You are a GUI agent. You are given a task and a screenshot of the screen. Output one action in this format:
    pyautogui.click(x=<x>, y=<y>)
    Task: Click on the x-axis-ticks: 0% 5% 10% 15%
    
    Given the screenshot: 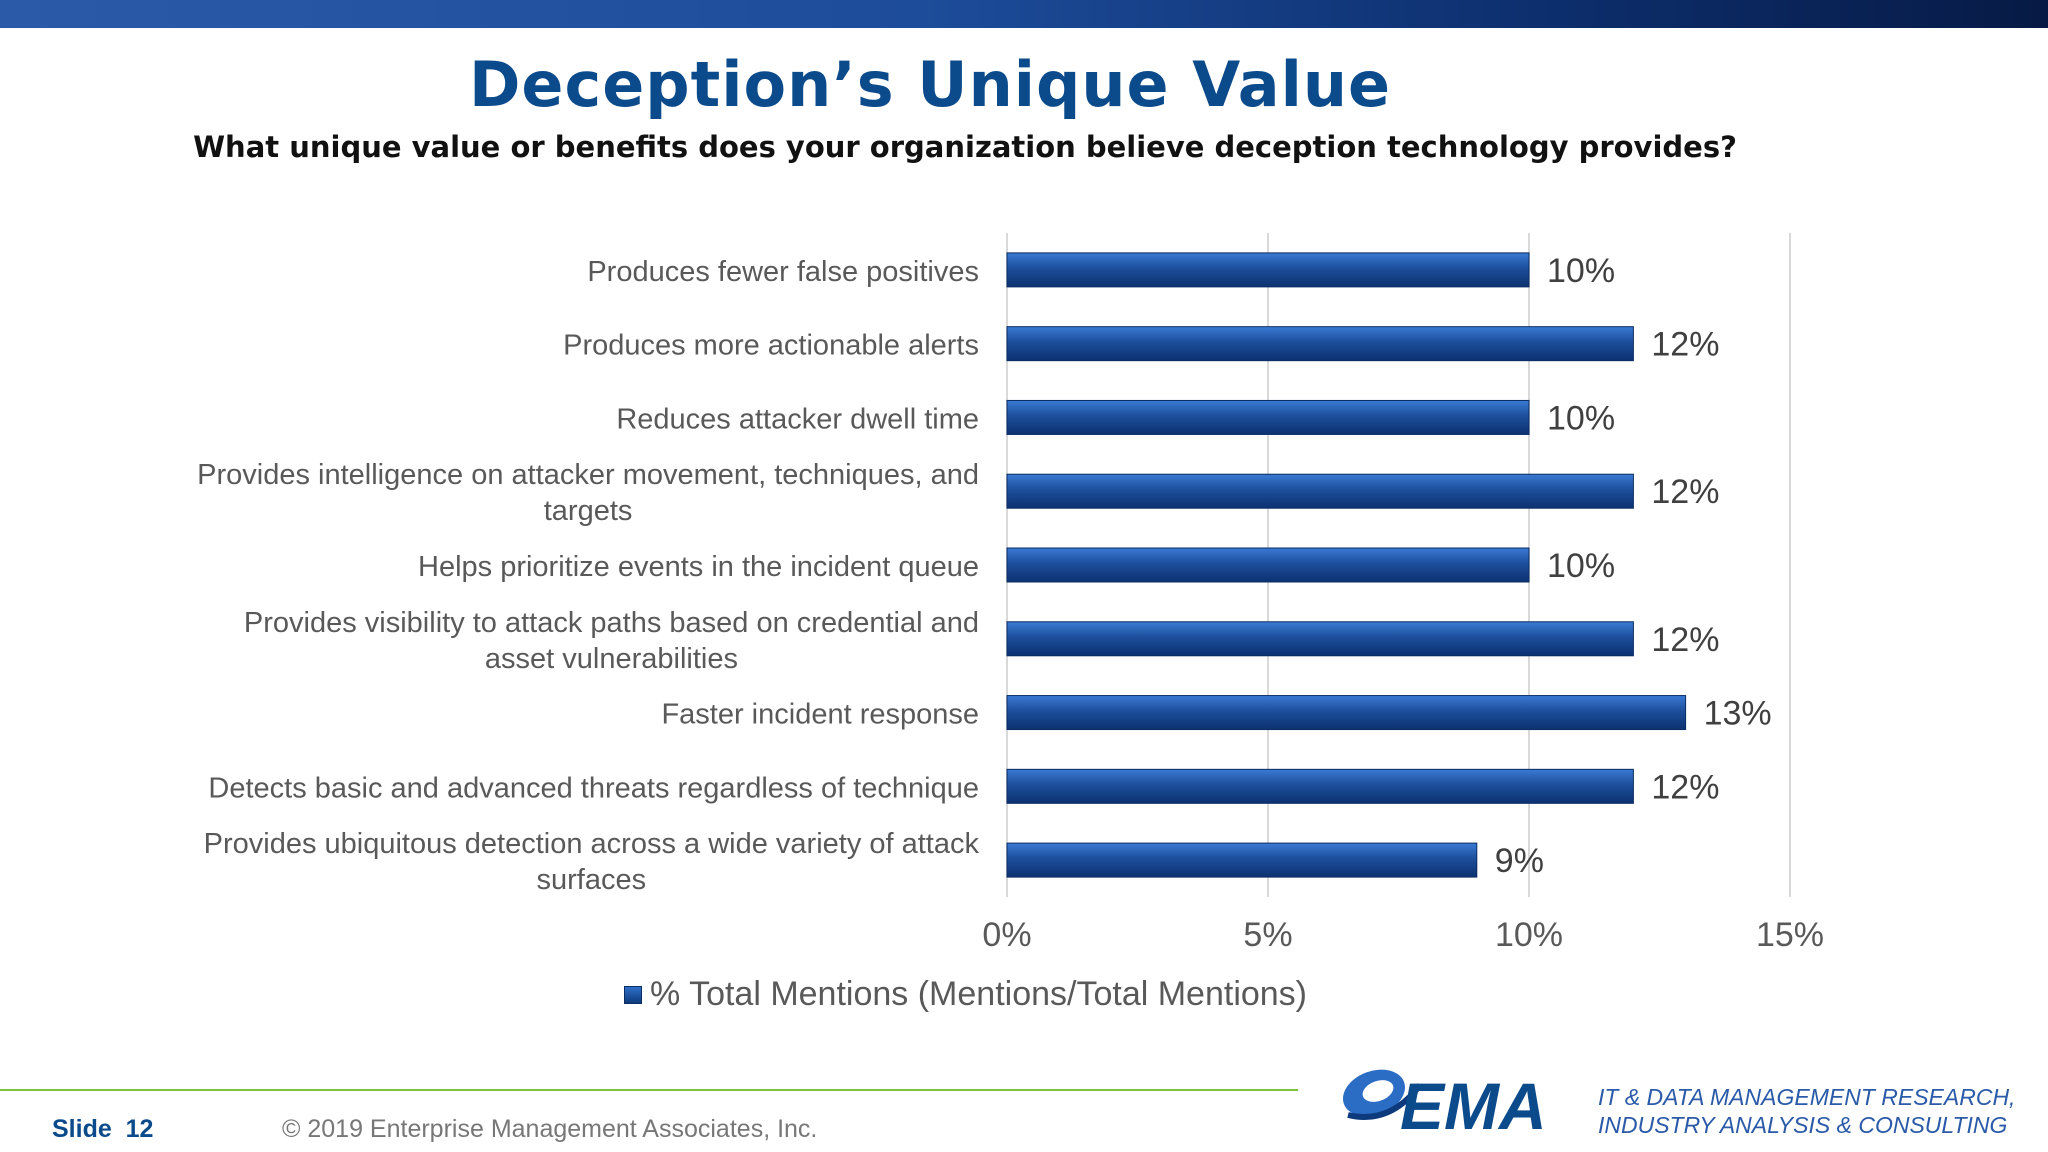 What is the action you would take?
    pyautogui.click(x=1403, y=935)
    